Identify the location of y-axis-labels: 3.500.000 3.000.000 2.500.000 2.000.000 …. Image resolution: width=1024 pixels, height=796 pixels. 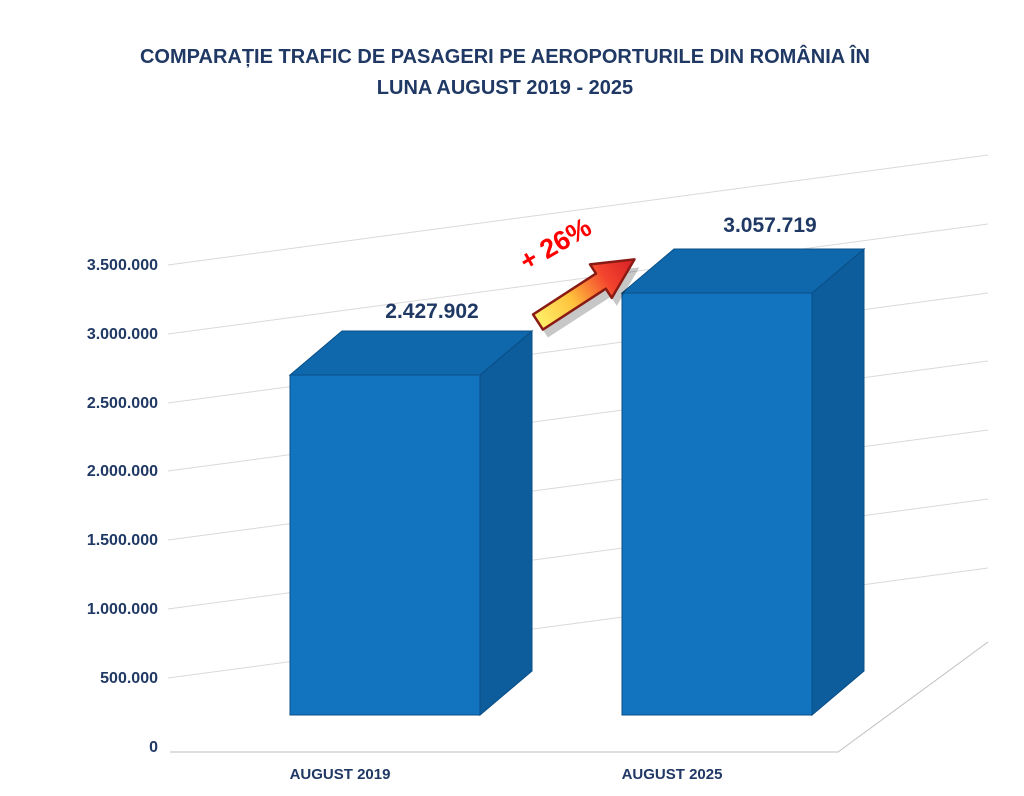
(122, 506).